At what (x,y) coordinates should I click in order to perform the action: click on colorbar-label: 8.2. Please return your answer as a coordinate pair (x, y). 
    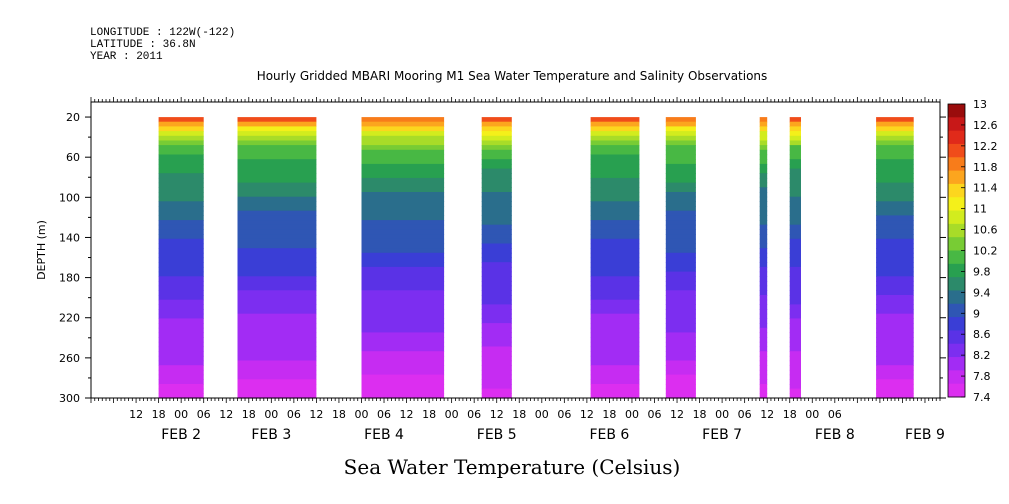
    Looking at the image, I should click on (982, 355).